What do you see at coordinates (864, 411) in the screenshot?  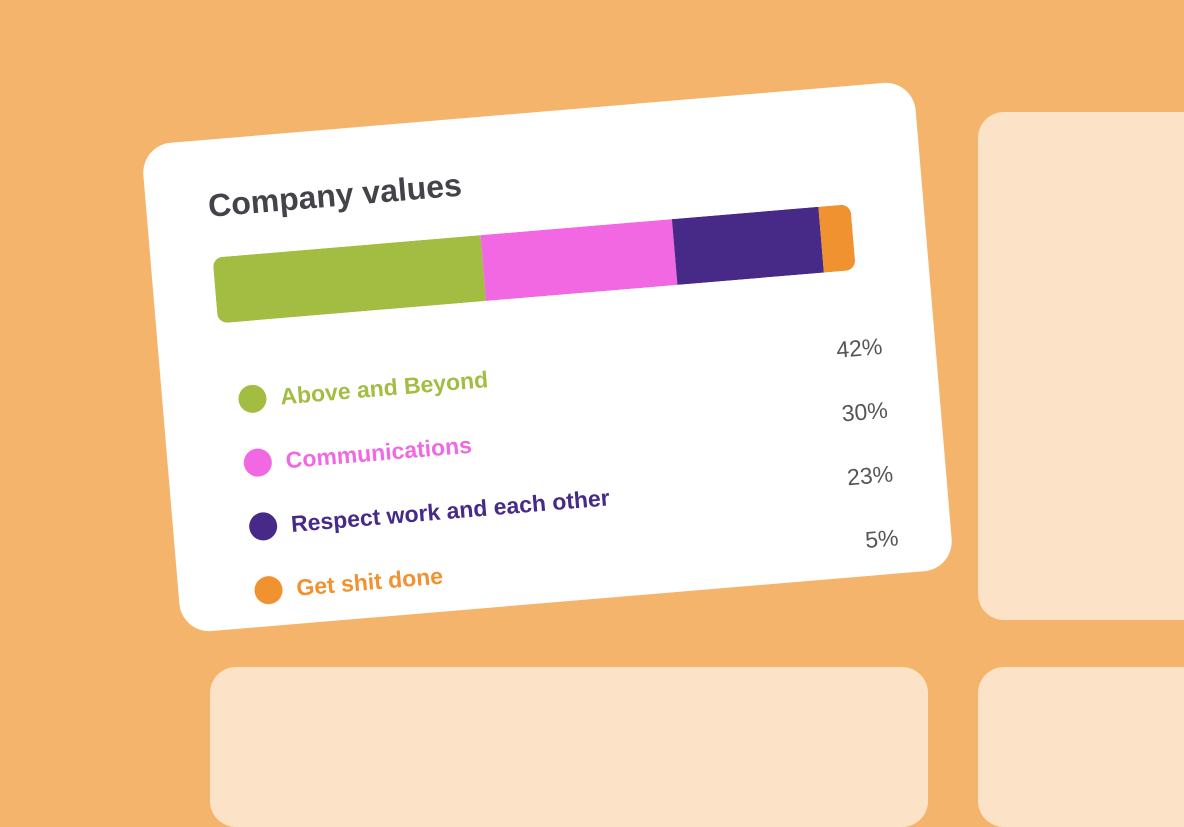 I see `value-label: 30%` at bounding box center [864, 411].